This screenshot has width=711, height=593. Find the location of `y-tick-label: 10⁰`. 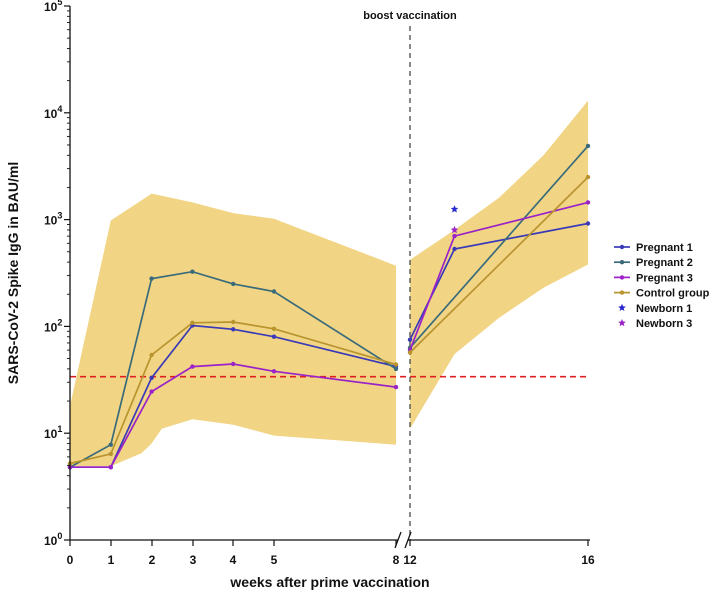

y-tick-label: 10⁰ is located at coordinates (53, 539).